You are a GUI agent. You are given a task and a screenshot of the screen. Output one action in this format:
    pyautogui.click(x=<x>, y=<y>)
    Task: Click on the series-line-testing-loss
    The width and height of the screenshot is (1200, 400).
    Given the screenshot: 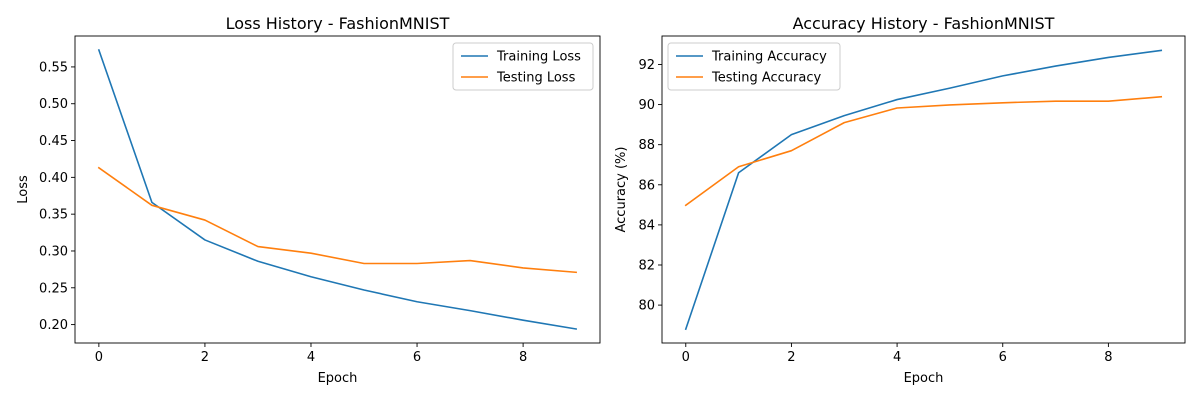 What is the action you would take?
    pyautogui.click(x=337, y=220)
    